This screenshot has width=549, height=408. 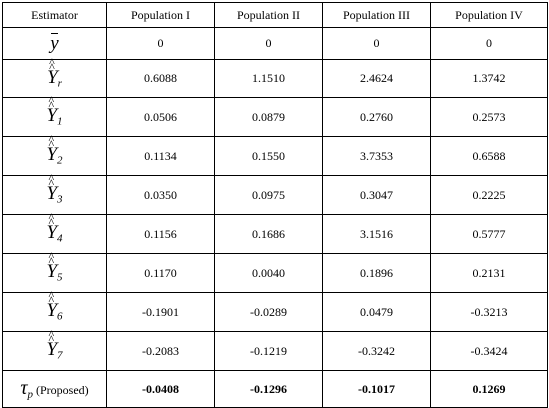 What do you see at coordinates (268, 389) in the screenshot?
I see `proposed-value-cell: -0.1296` at bounding box center [268, 389].